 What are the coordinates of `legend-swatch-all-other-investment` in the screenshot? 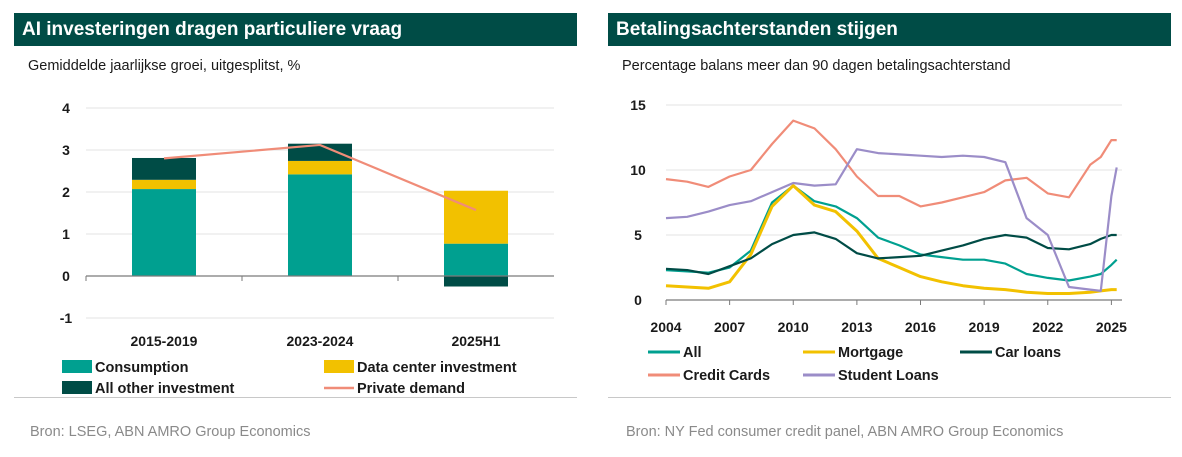 It's located at (77, 387).